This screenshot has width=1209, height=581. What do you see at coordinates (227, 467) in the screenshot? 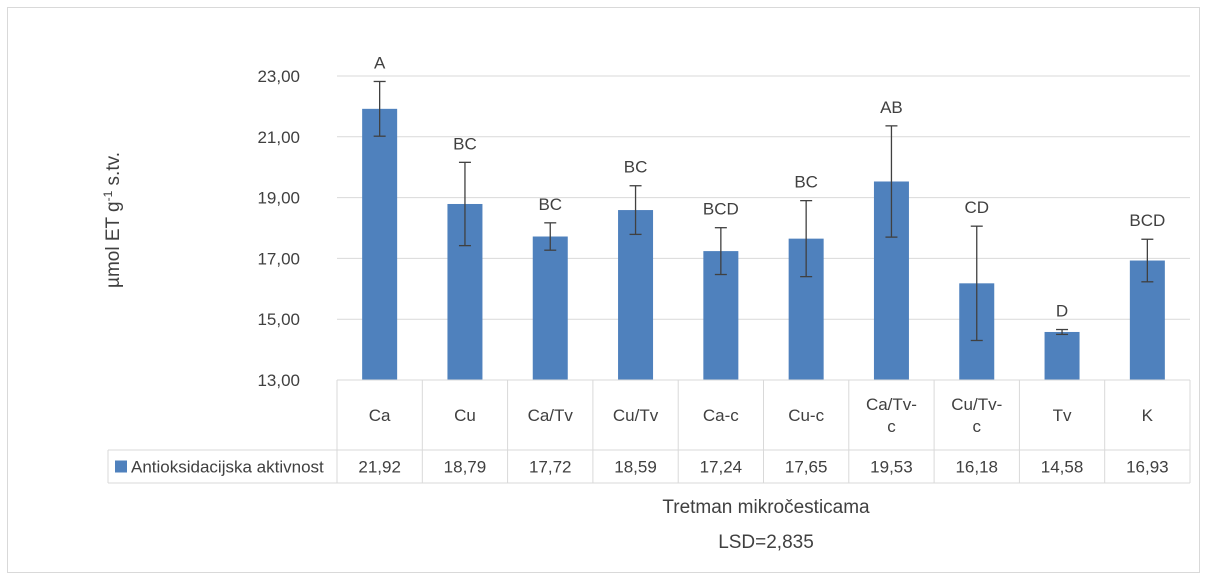
I see `legend-label: Antioksidacijska aktivnost` at bounding box center [227, 467].